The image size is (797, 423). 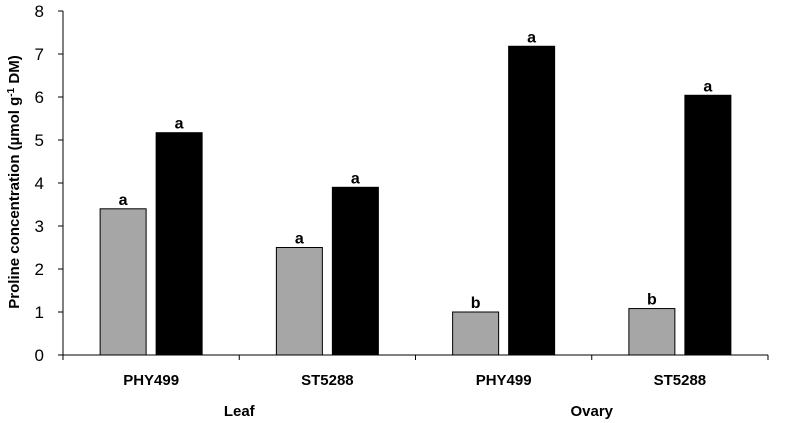 What do you see at coordinates (39, 355) in the screenshot?
I see `y-tick-label: 0` at bounding box center [39, 355].